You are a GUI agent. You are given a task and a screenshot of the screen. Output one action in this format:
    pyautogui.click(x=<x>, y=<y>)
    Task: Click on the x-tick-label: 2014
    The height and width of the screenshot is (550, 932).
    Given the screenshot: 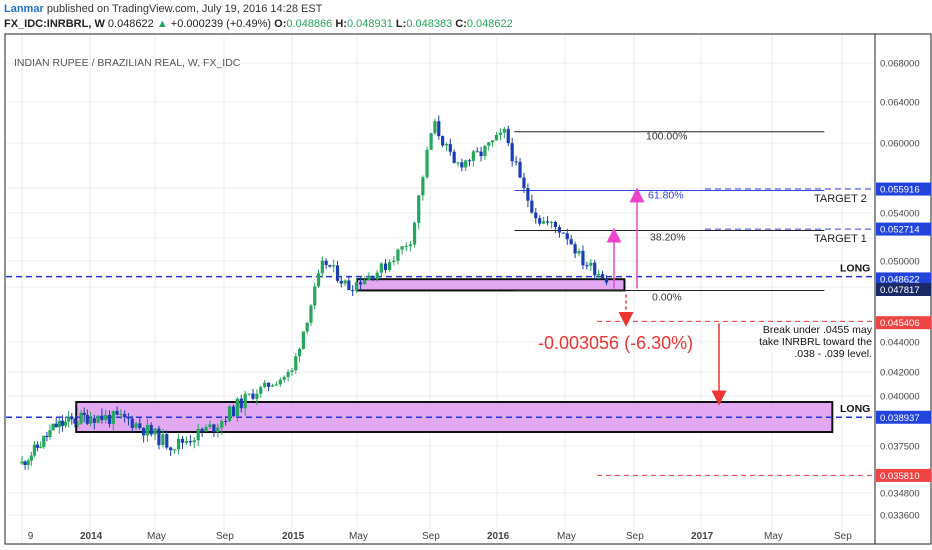 What is the action you would take?
    pyautogui.click(x=91, y=536)
    